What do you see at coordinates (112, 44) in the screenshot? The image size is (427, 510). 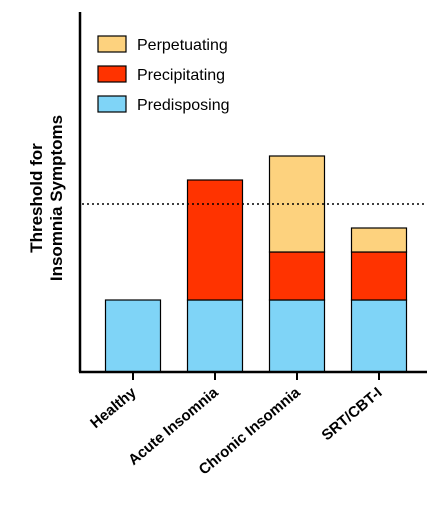 I see `legend-swatch-perpetuating` at bounding box center [112, 44].